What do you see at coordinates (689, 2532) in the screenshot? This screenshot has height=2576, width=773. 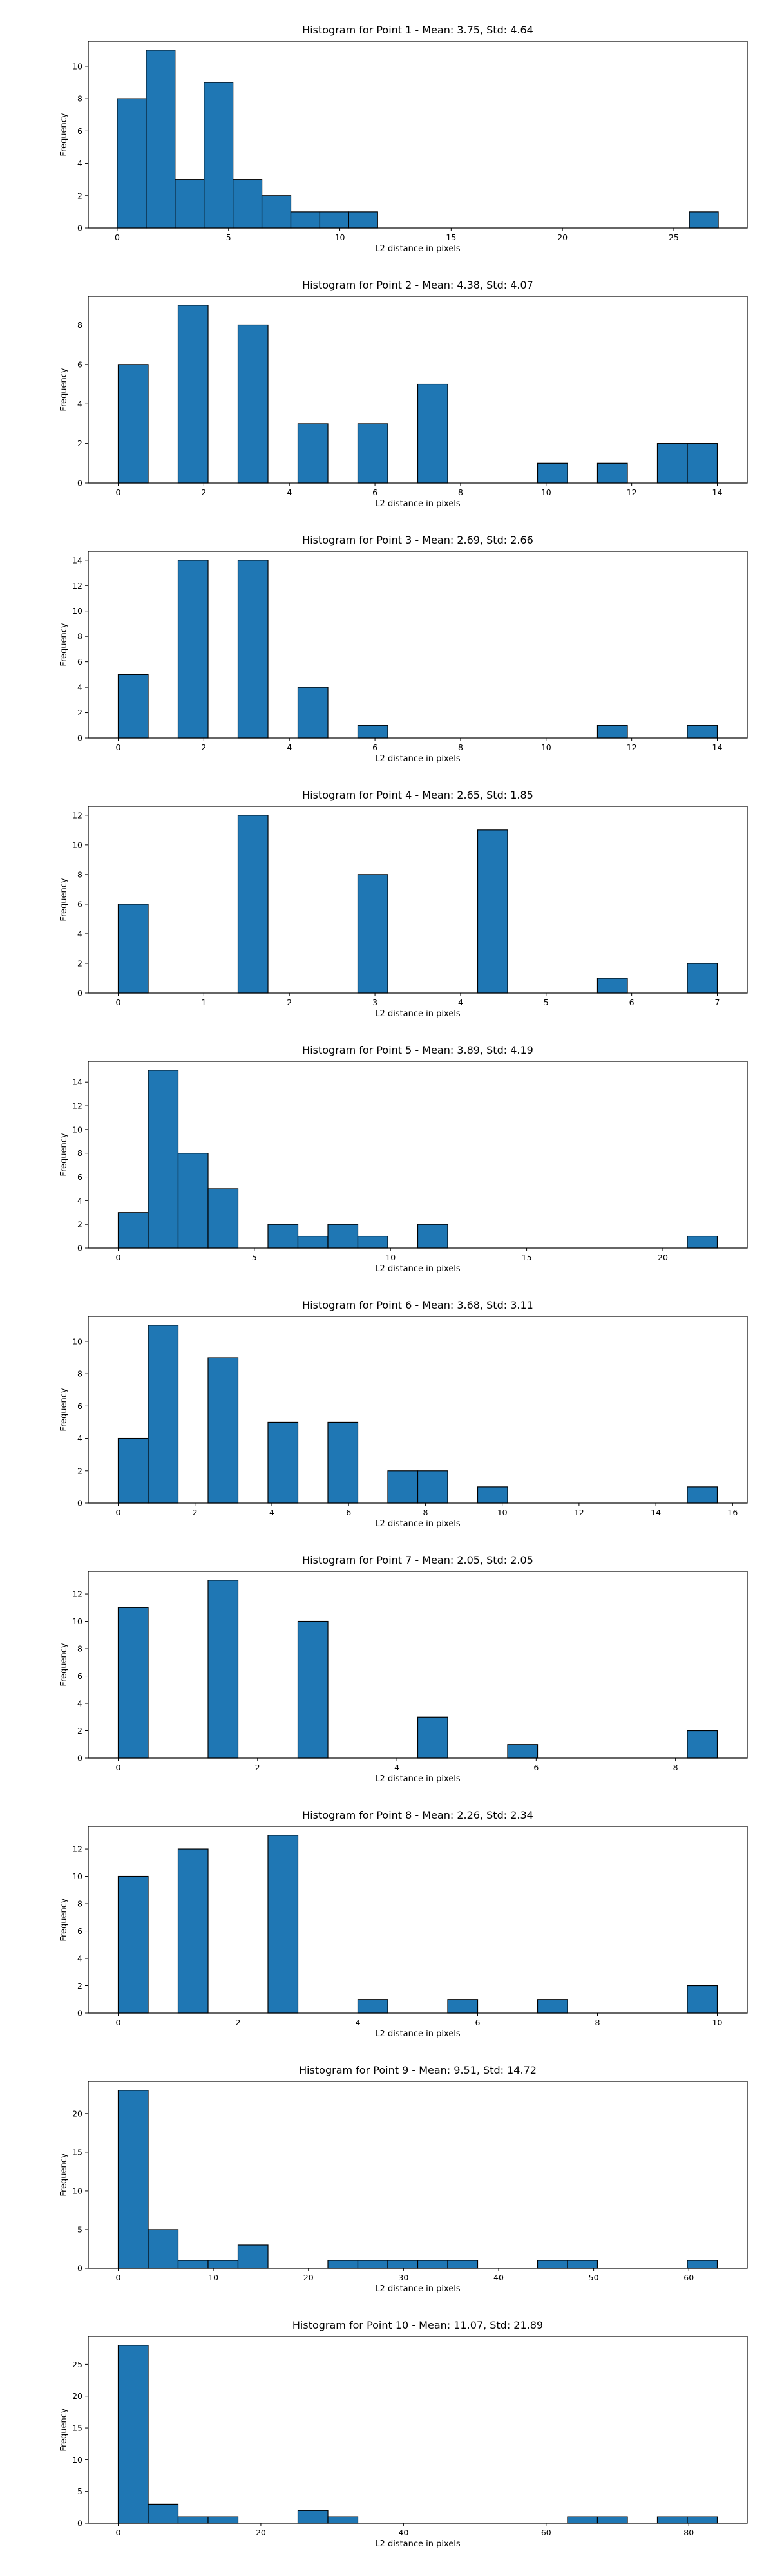 I see `x-tick-label: 80` at bounding box center [689, 2532].